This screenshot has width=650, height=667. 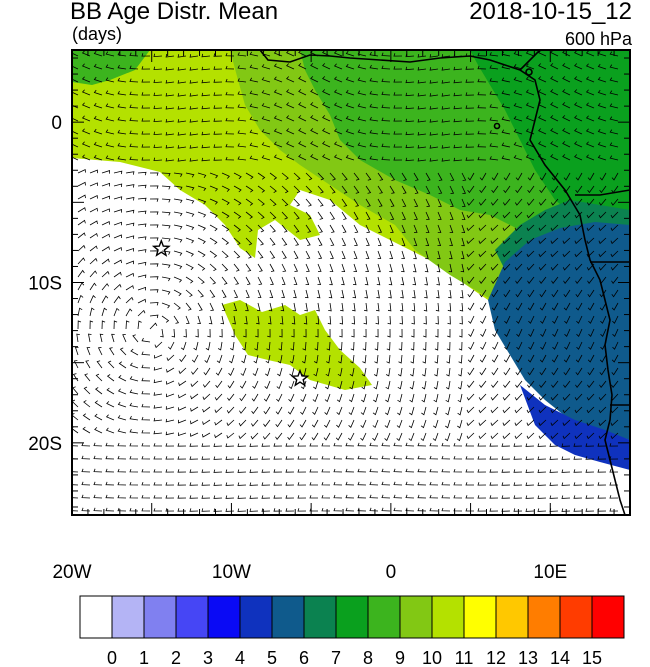 I want to click on y-tick-label: 0, so click(x=56, y=123).